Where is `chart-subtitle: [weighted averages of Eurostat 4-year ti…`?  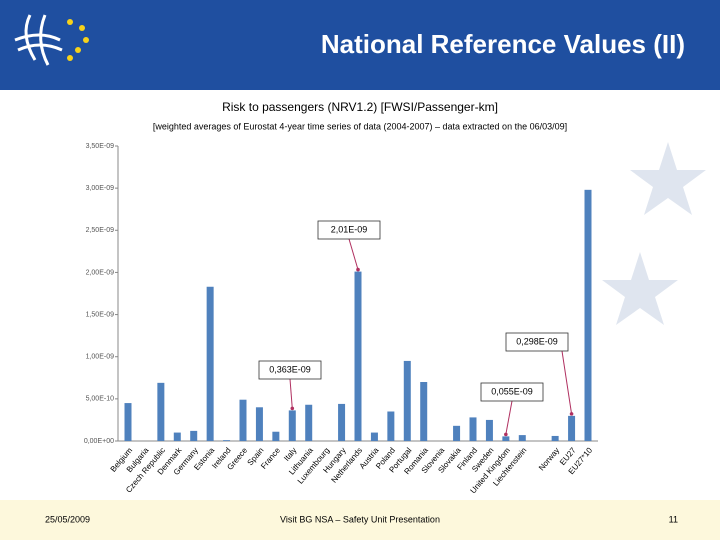
chart-subtitle: [weighted averages of Eurostat 4-year ti… is located at coordinates (360, 126).